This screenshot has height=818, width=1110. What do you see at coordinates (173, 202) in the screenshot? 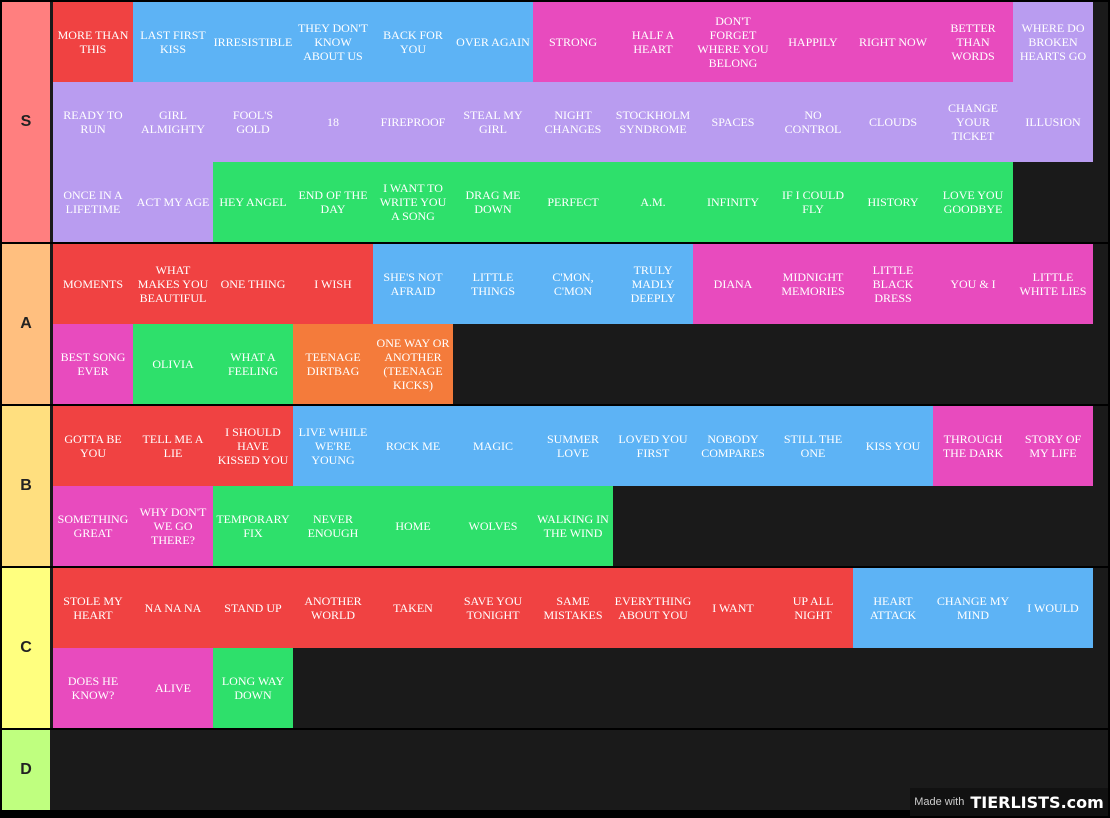
I see `tier-item: ACT MY AGE` at bounding box center [173, 202].